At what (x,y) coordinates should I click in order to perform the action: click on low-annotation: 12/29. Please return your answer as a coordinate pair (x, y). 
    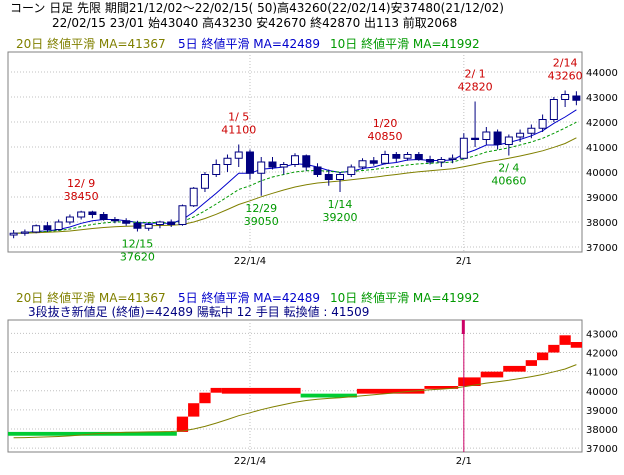
    Looking at the image, I should click on (261, 208).